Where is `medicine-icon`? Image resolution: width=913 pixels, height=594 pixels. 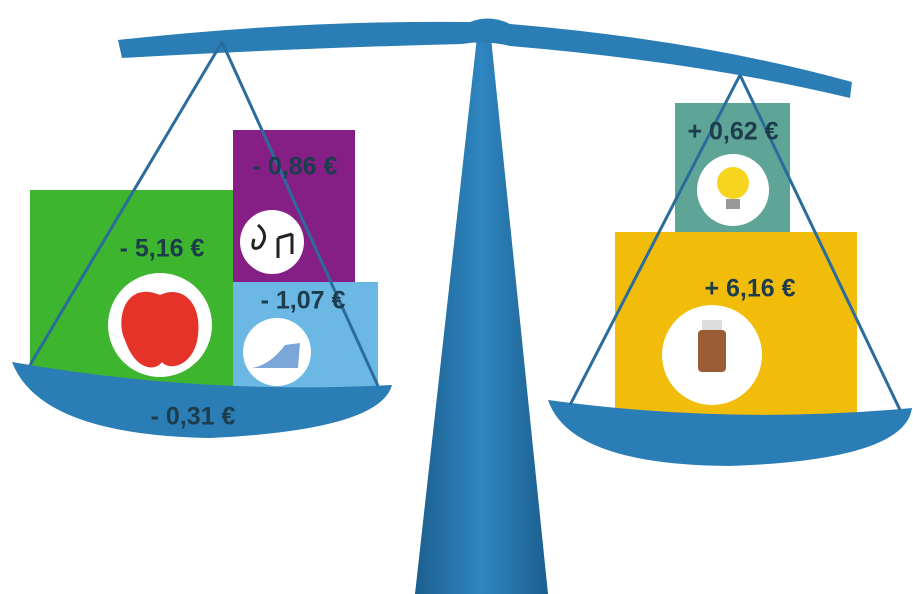
medicine-icon is located at coordinates (712, 351).